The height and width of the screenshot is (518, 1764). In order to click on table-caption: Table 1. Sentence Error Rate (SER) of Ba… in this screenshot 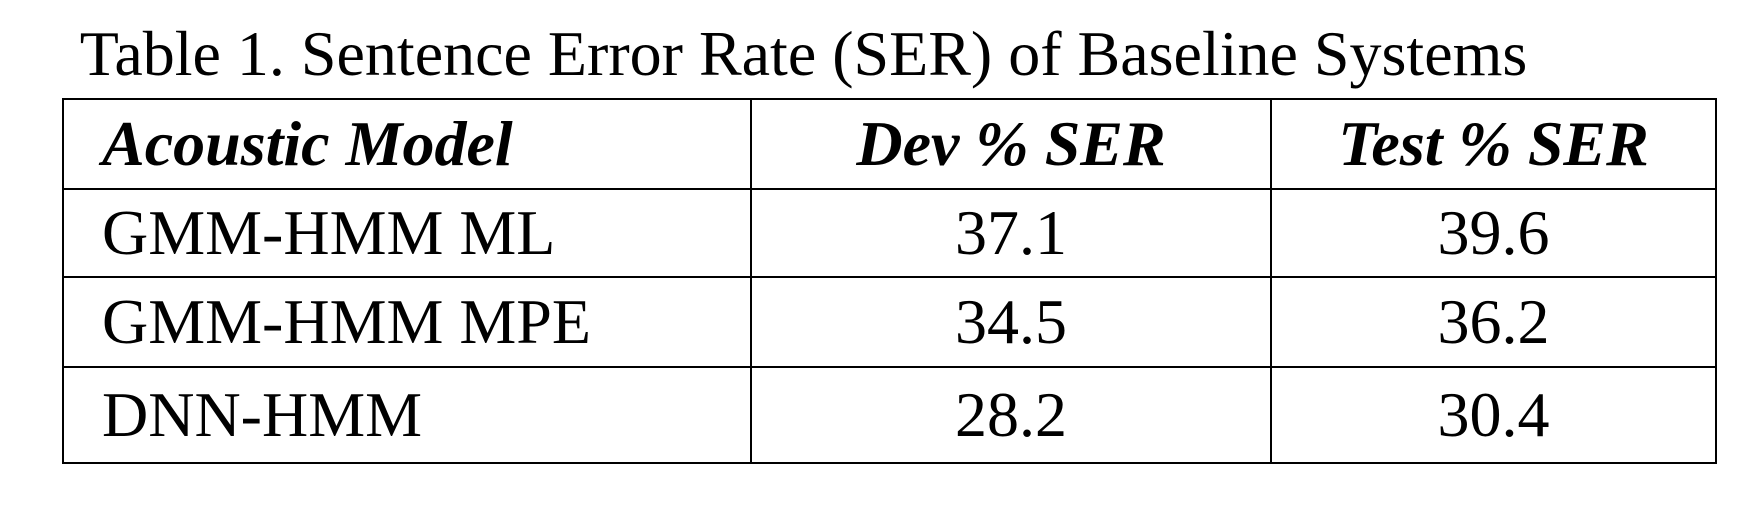, I will do `click(803, 53)`.